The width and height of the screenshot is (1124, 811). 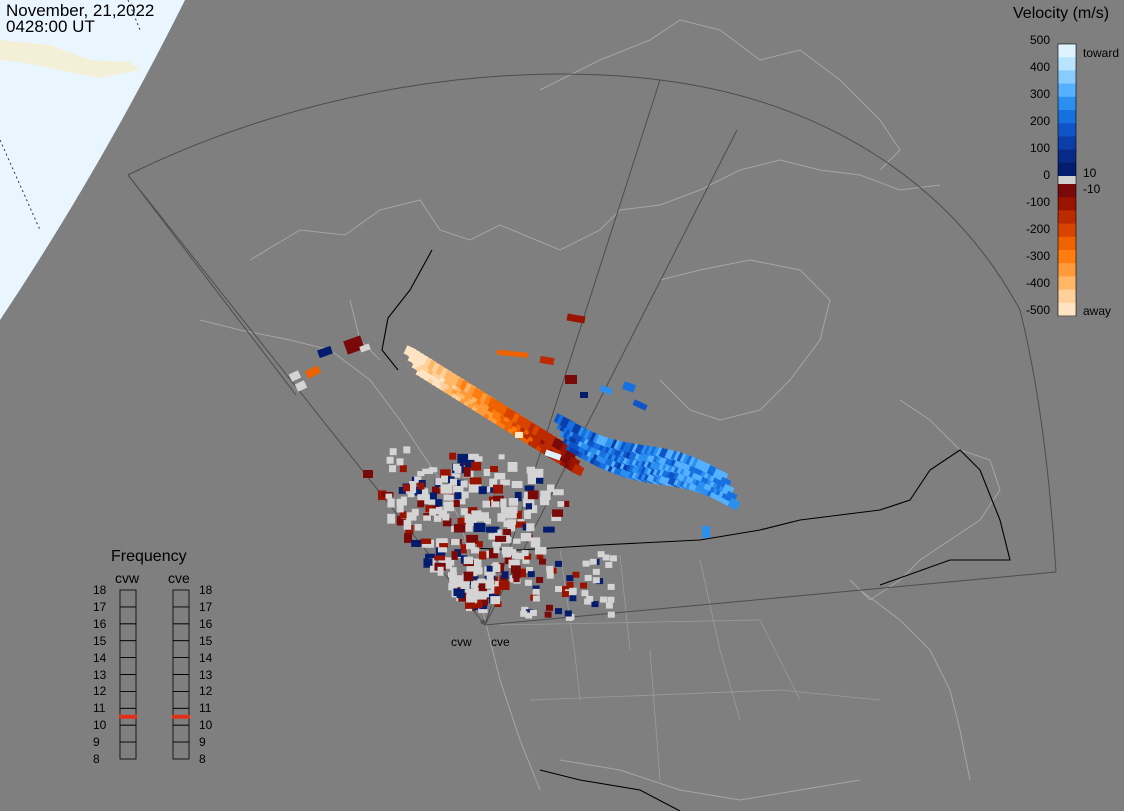 What do you see at coordinates (1092, 189) in the screenshot?
I see `neg10-label: -10` at bounding box center [1092, 189].